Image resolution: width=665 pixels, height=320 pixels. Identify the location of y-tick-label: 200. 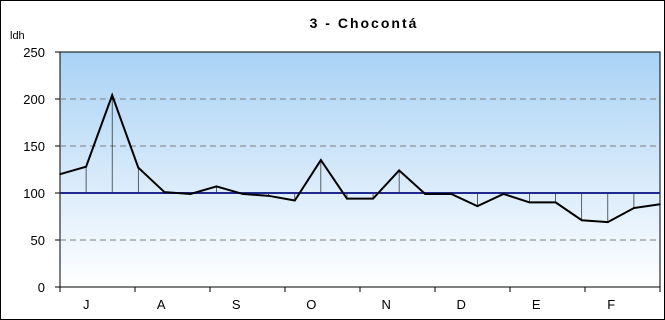
(34, 99).